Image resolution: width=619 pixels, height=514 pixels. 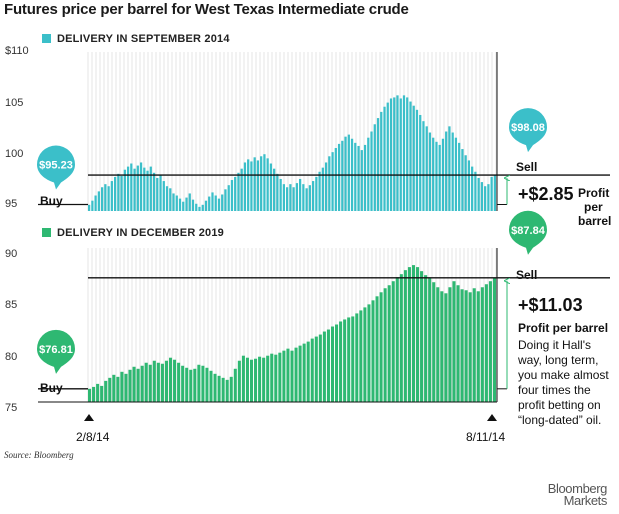 What do you see at coordinates (39, 455) in the screenshot?
I see `source-note: Source: Bloomberg` at bounding box center [39, 455].